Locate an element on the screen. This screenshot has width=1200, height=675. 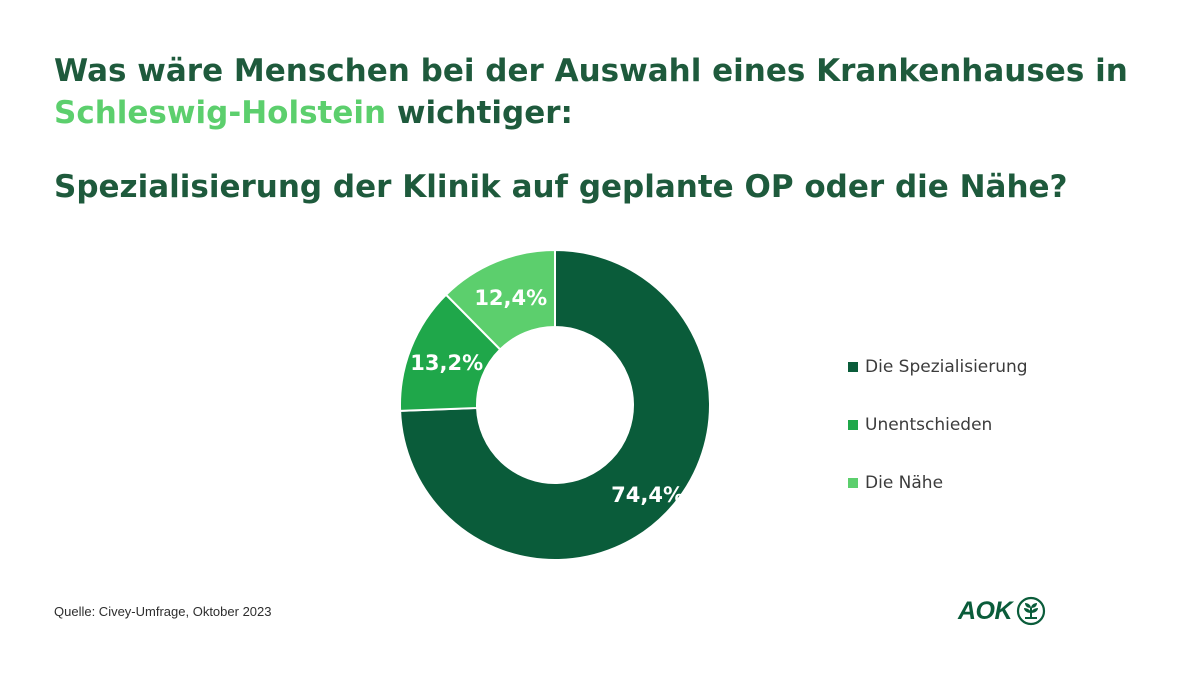
aok-logo-text: AOK is located at coordinates (985, 610).